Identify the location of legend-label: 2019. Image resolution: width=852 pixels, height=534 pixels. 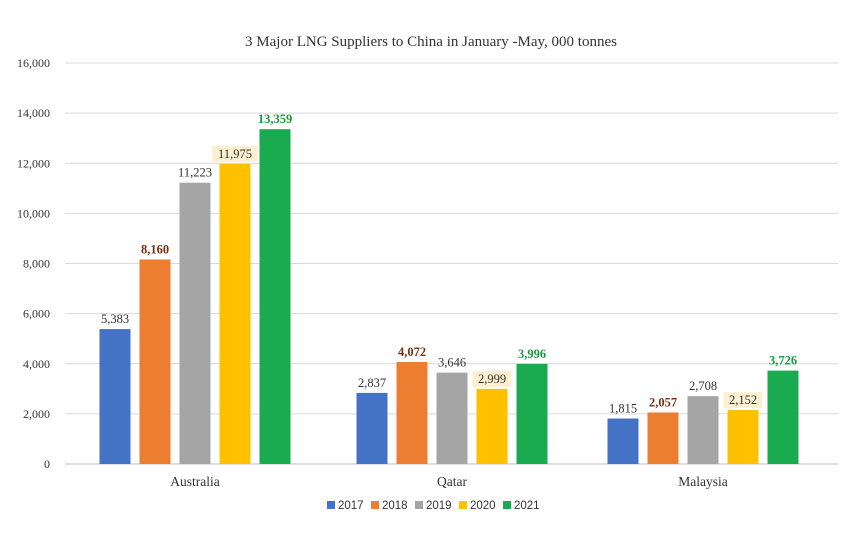
(439, 506).